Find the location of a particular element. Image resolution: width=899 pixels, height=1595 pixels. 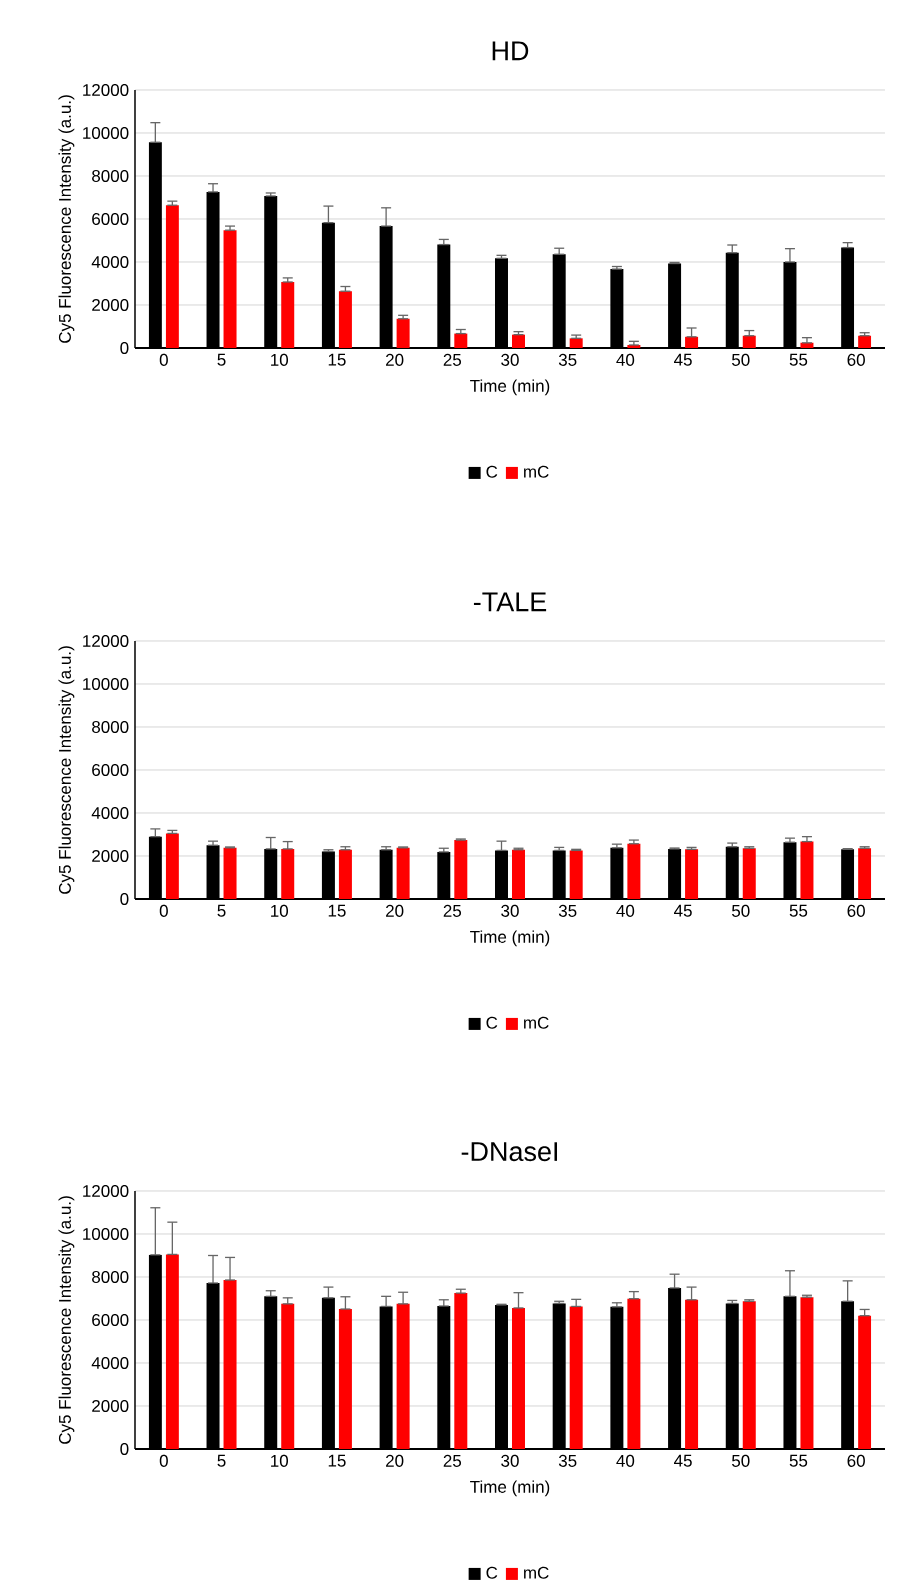

chart-title: -DNaseI is located at coordinates (509, 1152).